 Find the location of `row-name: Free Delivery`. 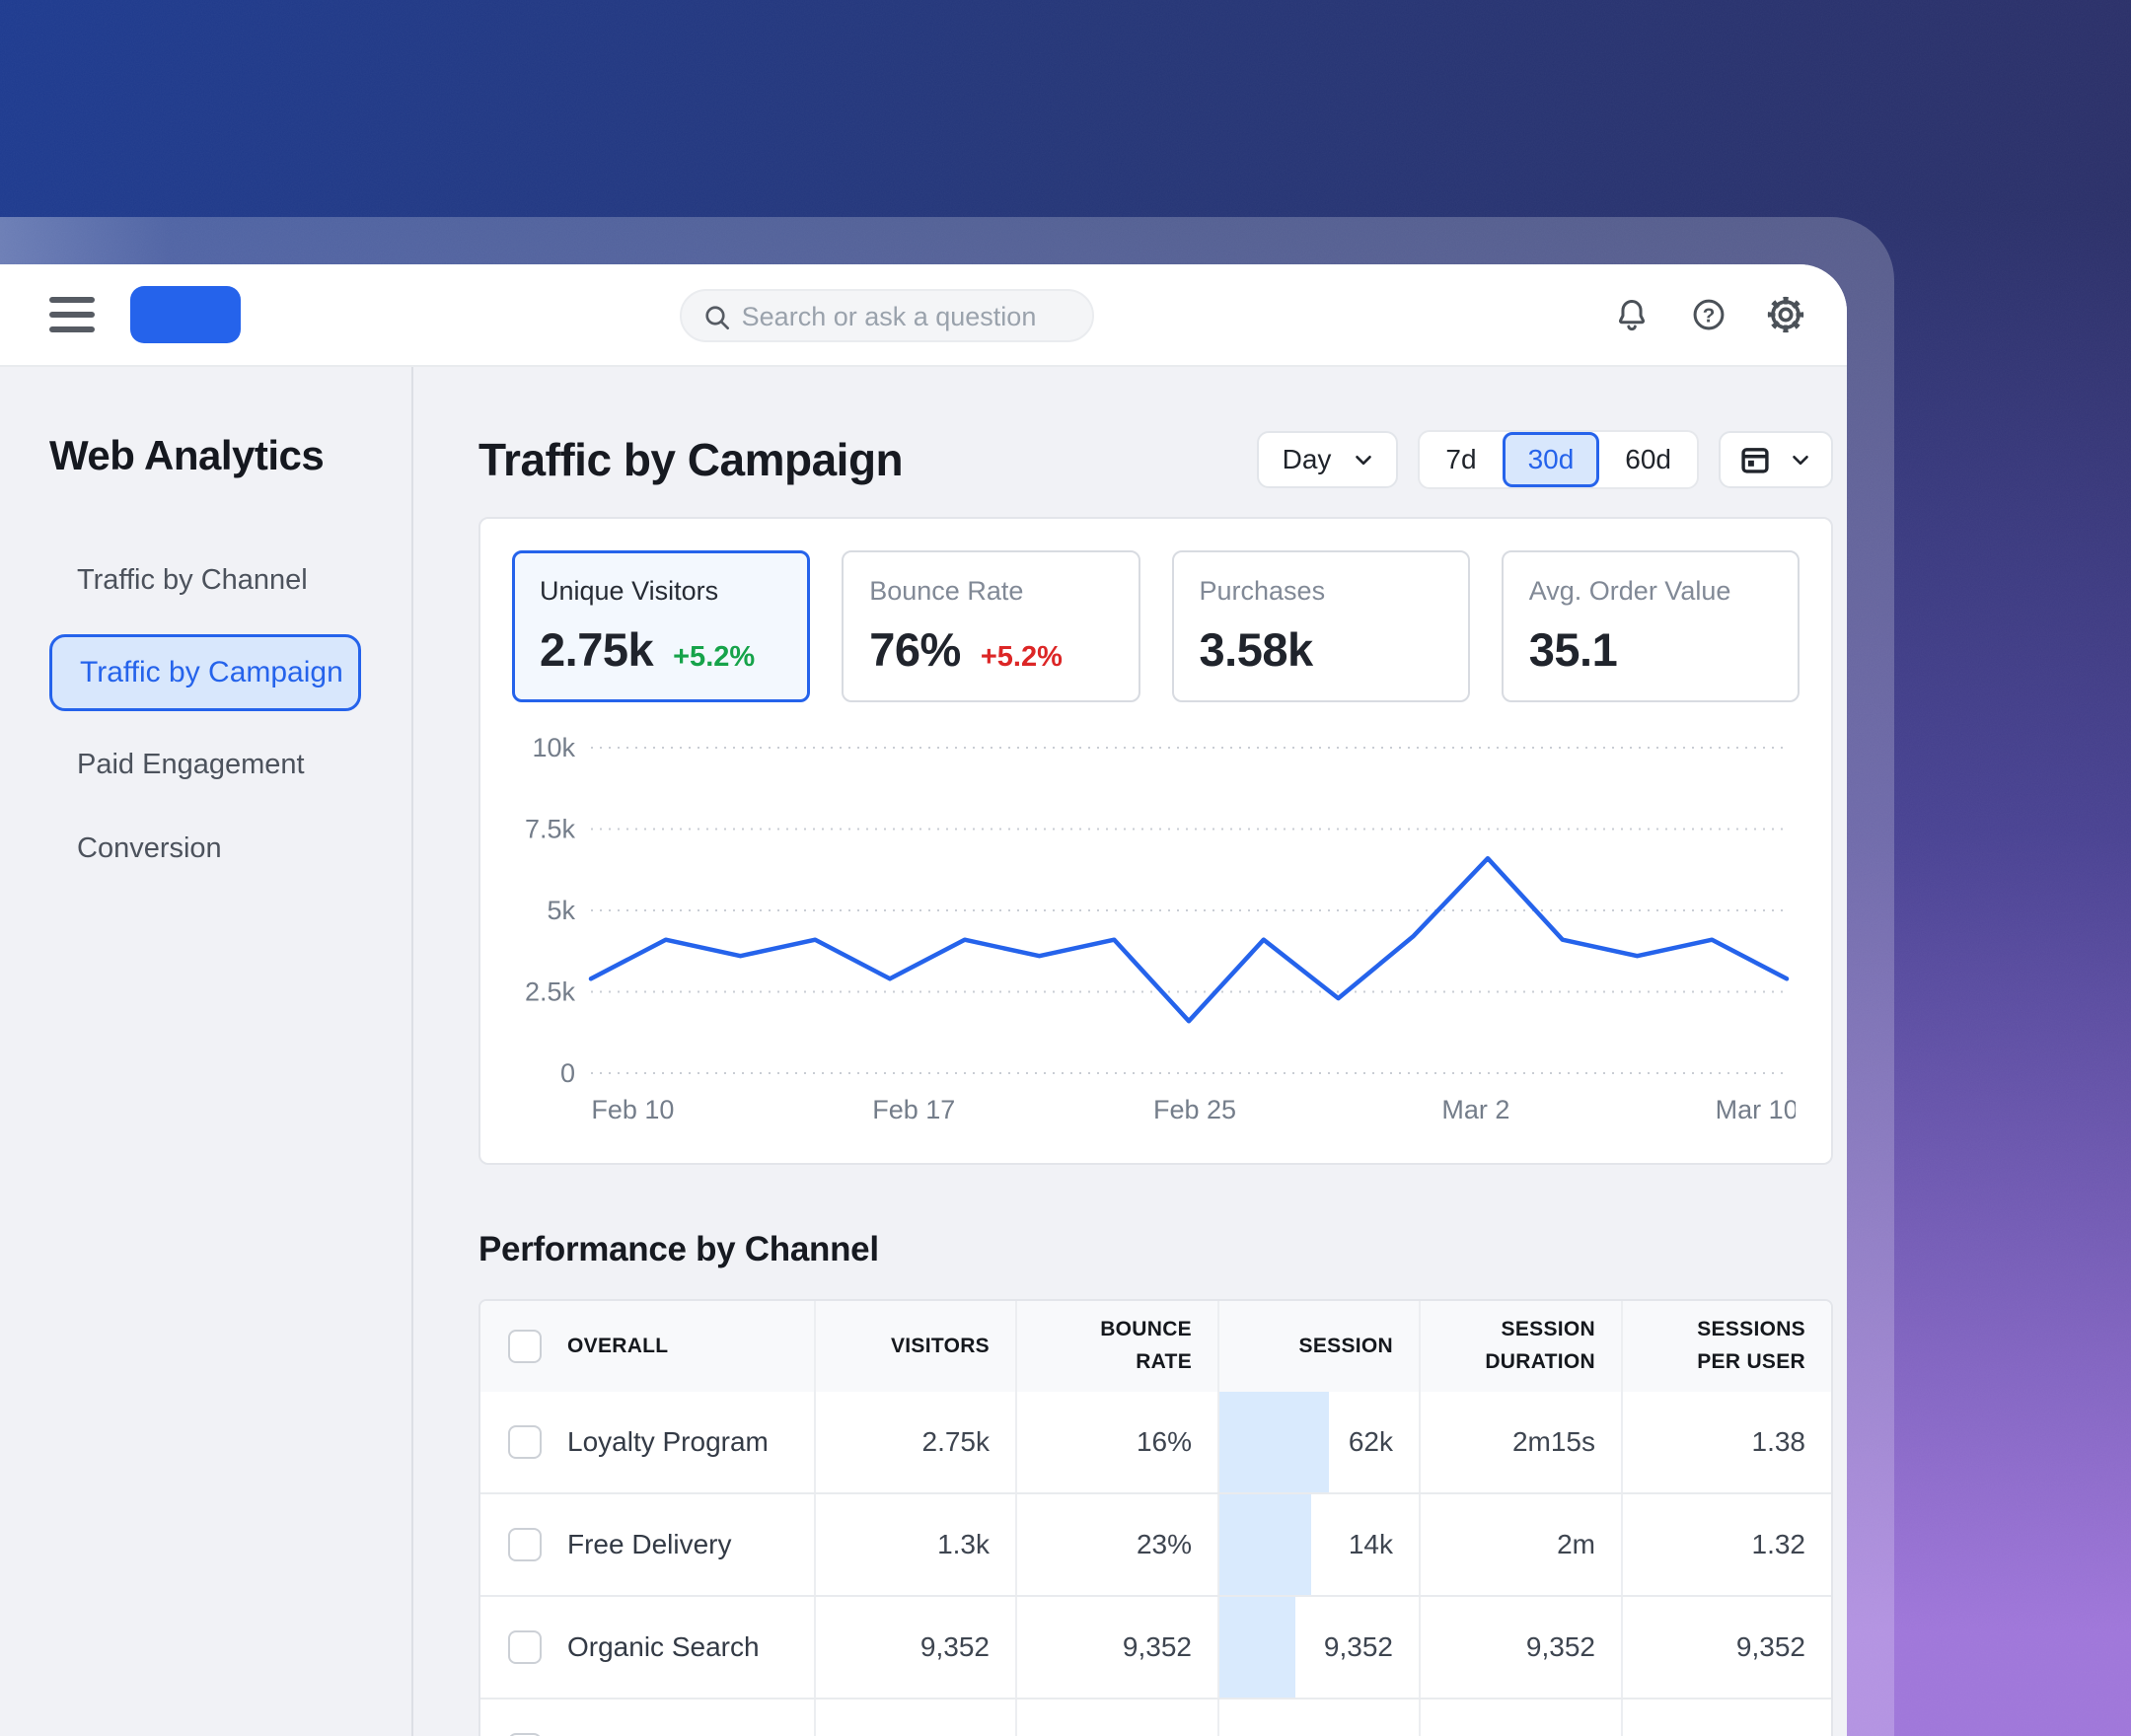

row-name: Free Delivery is located at coordinates (649, 1544).